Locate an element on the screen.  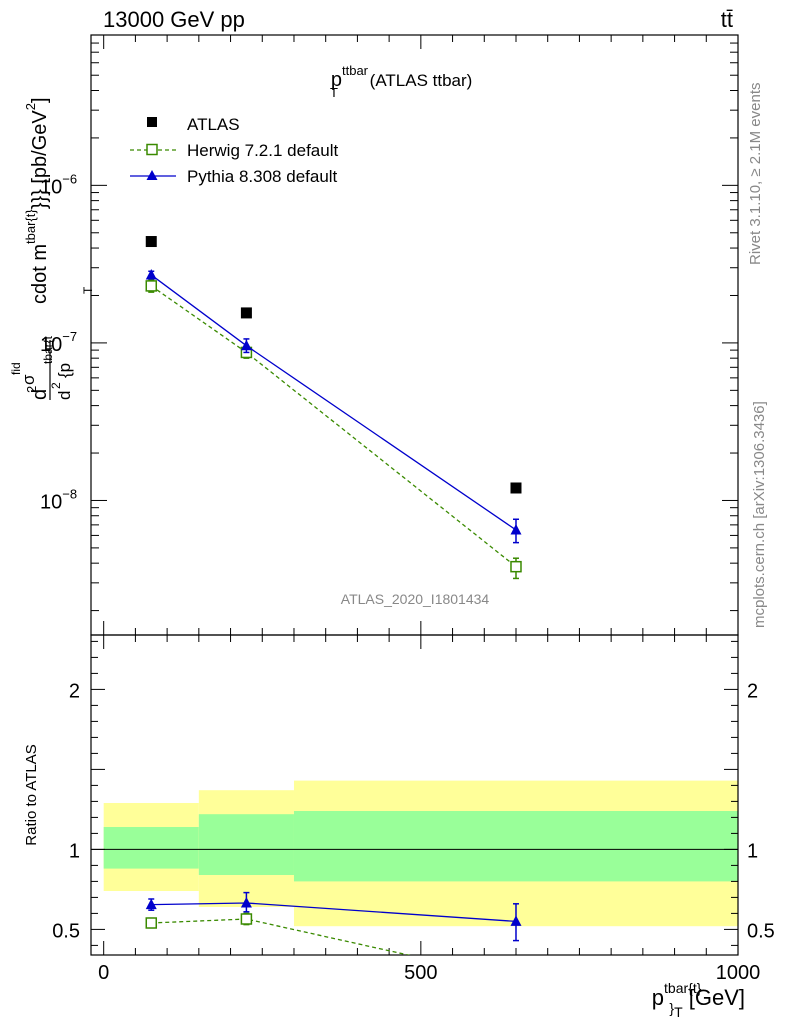
ratio-ytick-label-right-2: 2 is located at coordinates (752, 691).